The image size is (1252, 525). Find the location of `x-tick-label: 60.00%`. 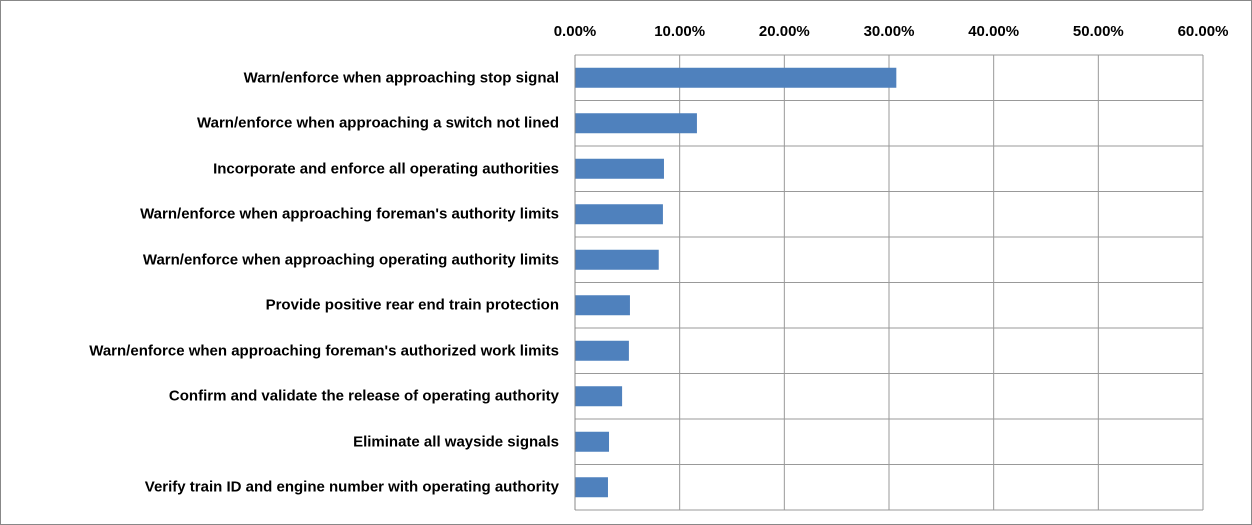

x-tick-label: 60.00% is located at coordinates (1203, 31).